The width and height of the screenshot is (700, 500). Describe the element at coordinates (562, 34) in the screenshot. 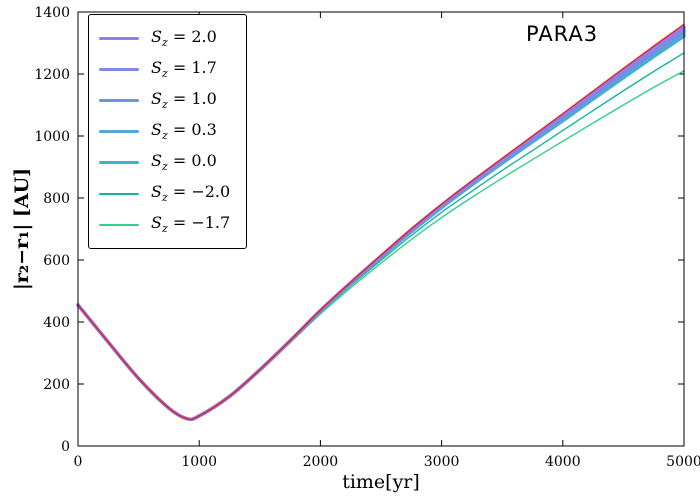

I see `plot-annotation: PARA3` at that location.